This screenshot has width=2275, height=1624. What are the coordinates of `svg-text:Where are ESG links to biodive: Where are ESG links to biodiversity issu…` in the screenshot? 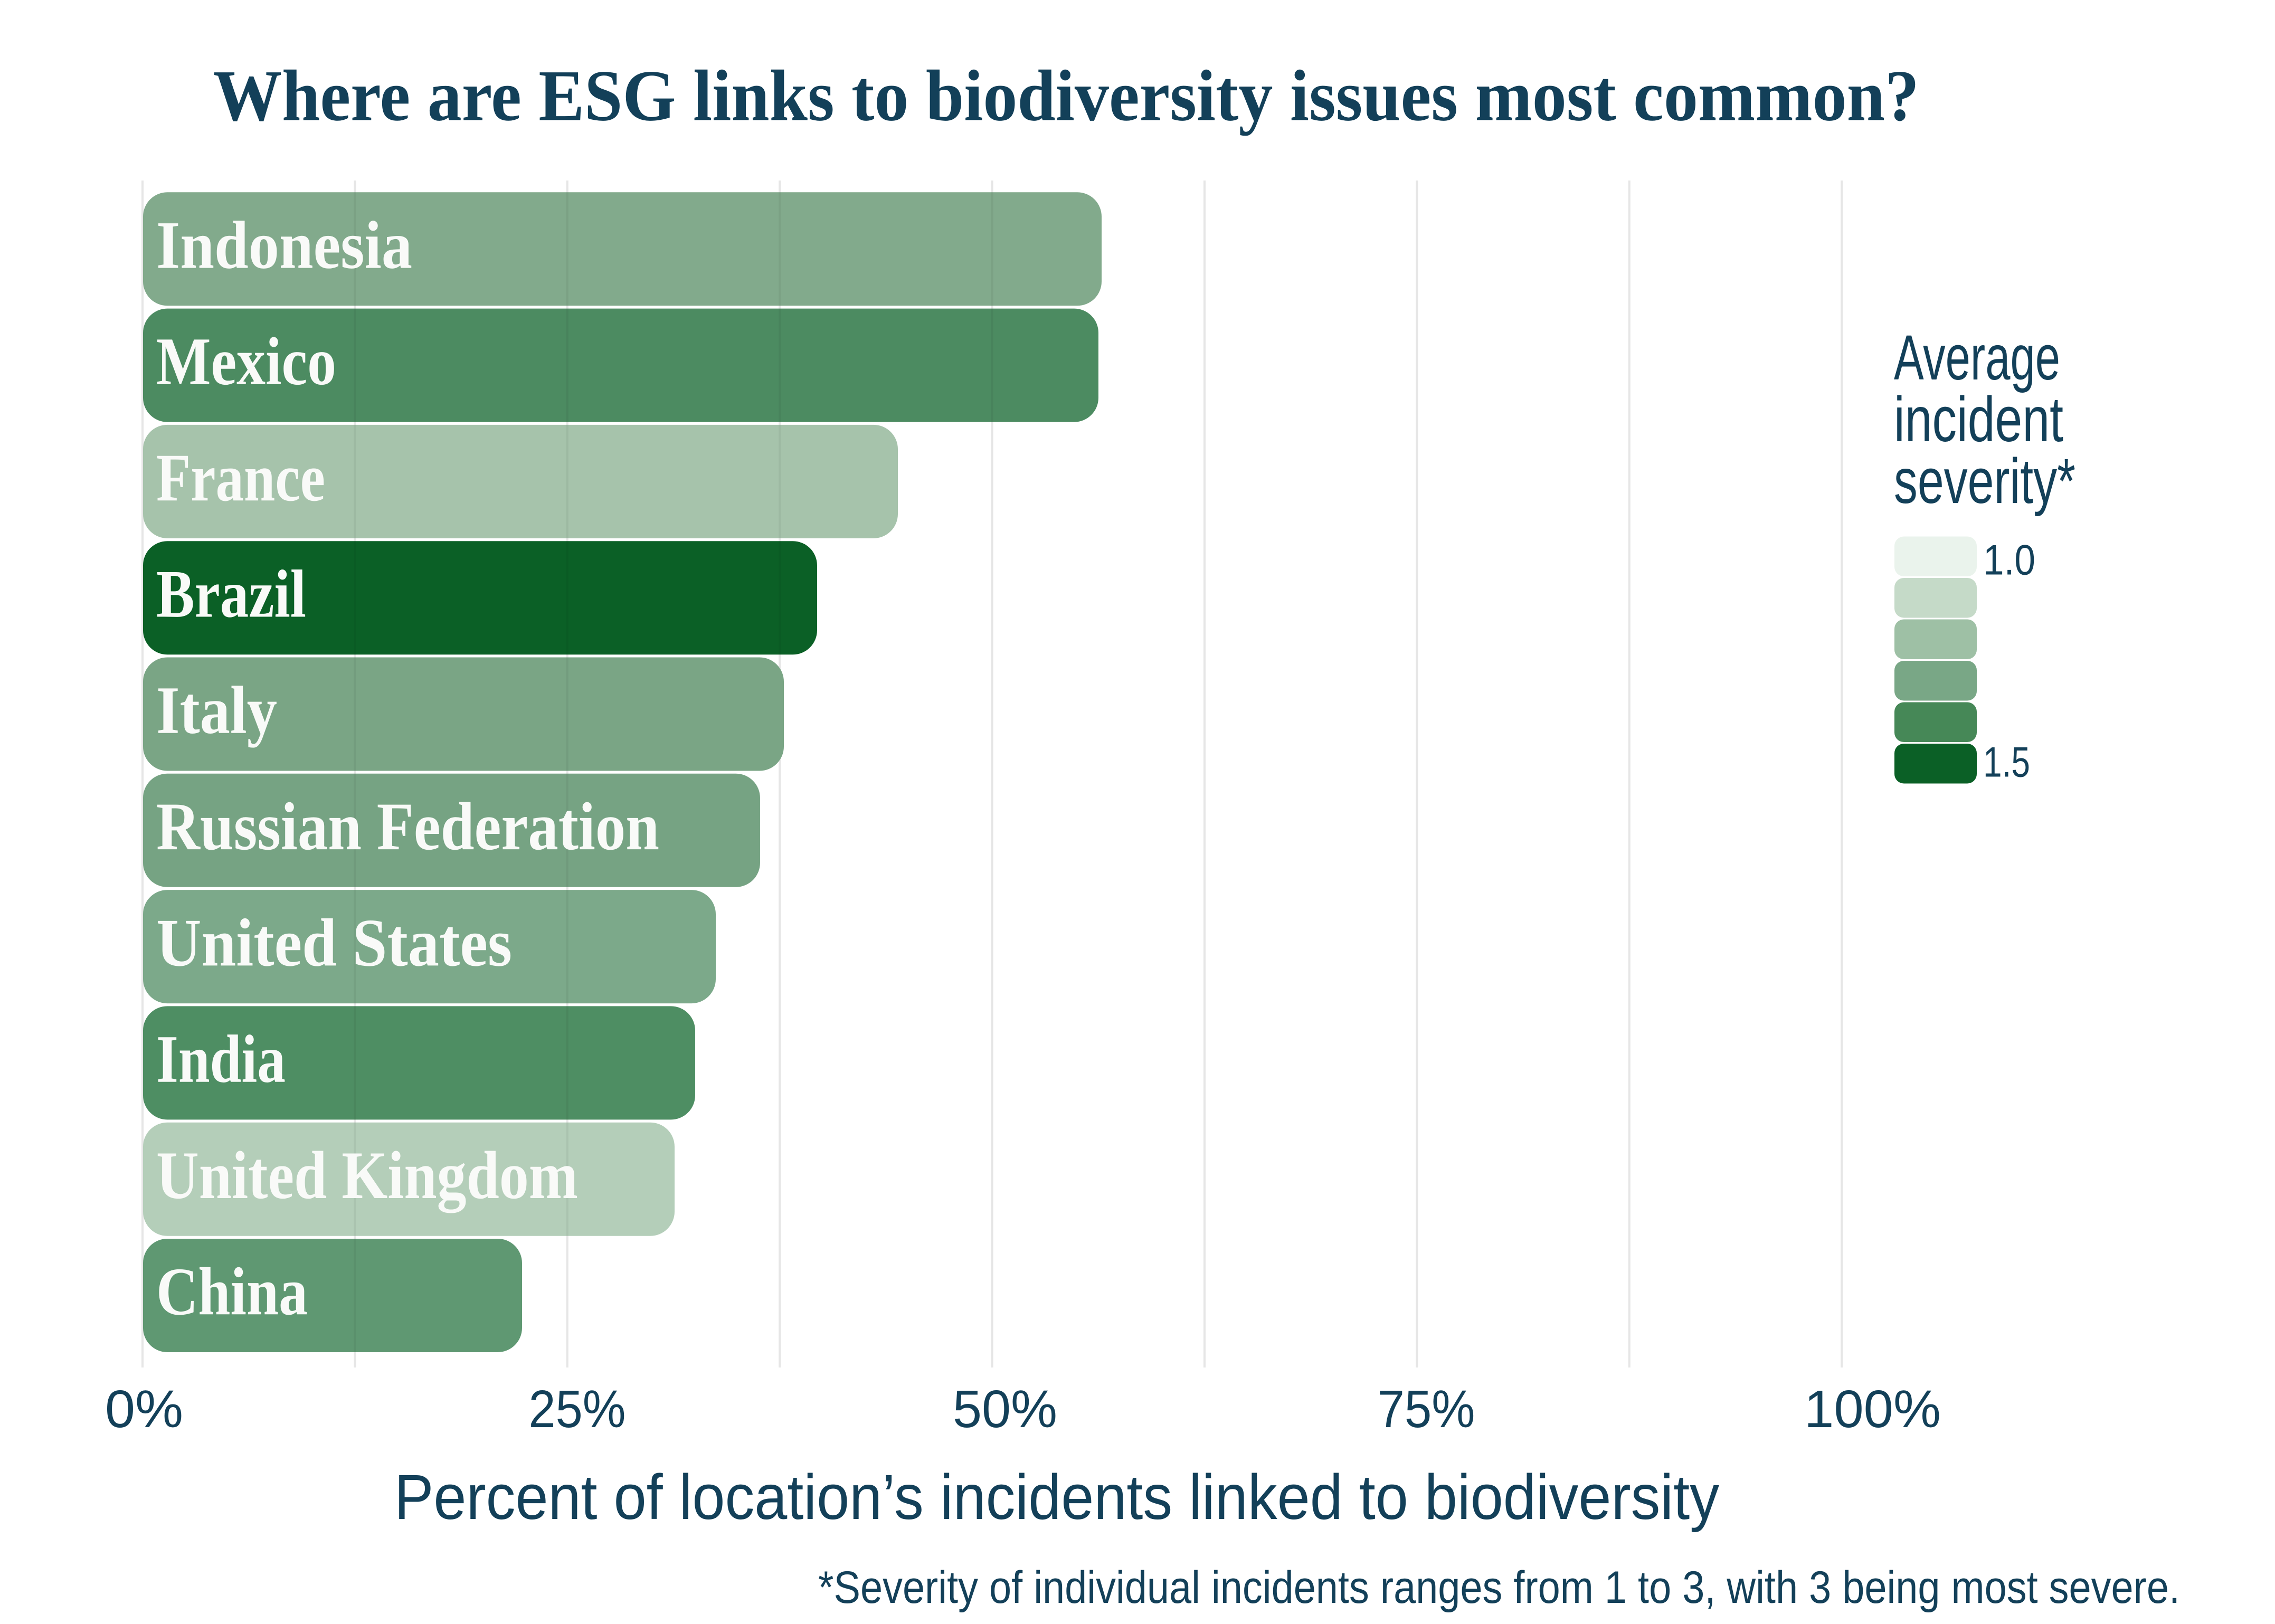 It's located at (1066, 95).